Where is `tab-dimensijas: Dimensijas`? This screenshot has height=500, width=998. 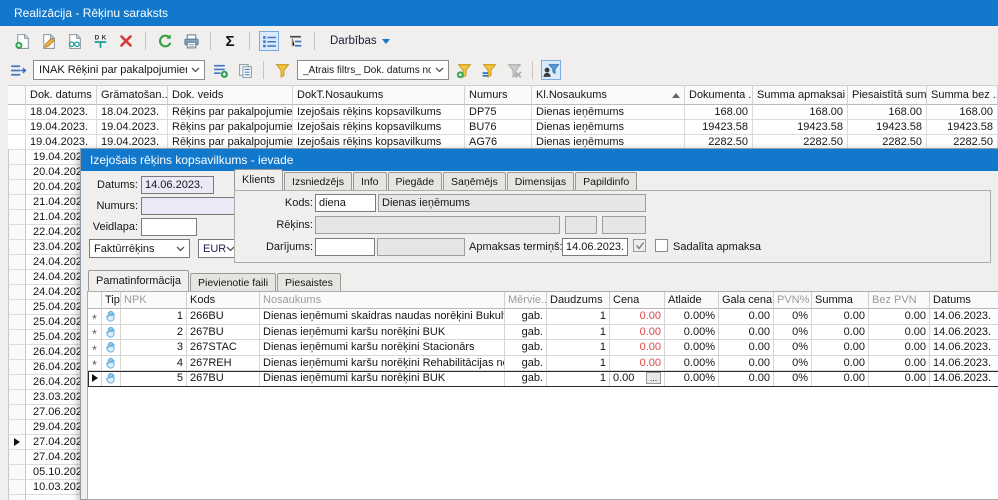
tab-dimensijas: Dimensijas is located at coordinates (540, 181).